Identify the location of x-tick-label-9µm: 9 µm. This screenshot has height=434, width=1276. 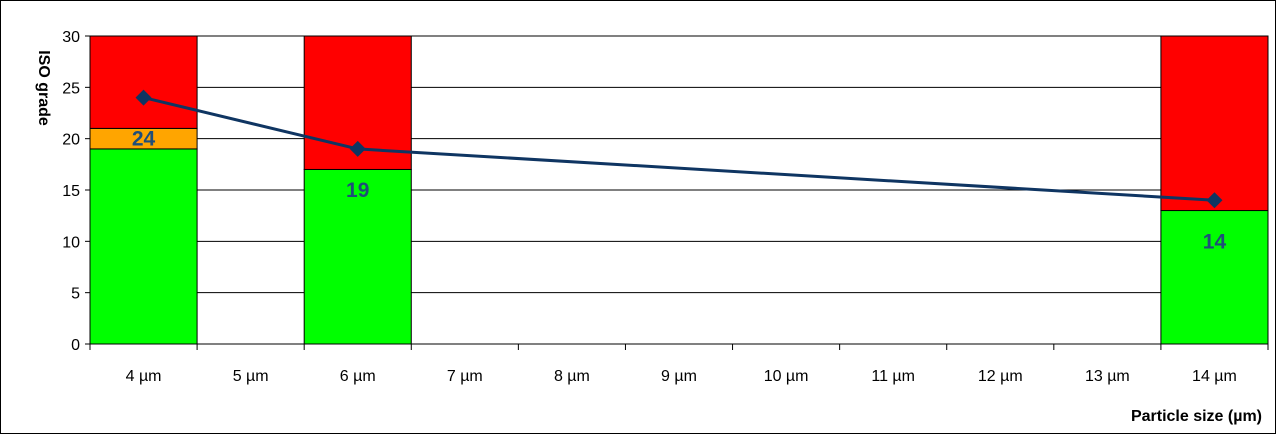
(679, 376).